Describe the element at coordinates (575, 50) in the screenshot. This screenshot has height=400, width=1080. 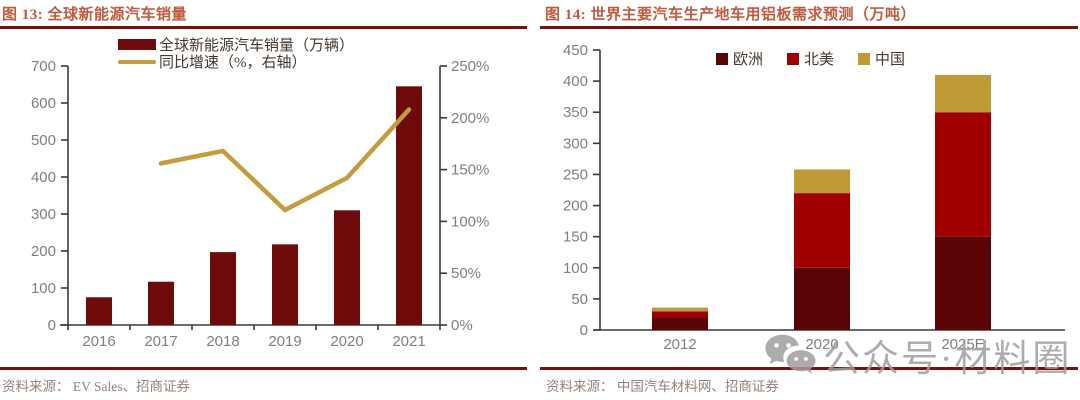
I see `y-axis-tick: 450` at that location.